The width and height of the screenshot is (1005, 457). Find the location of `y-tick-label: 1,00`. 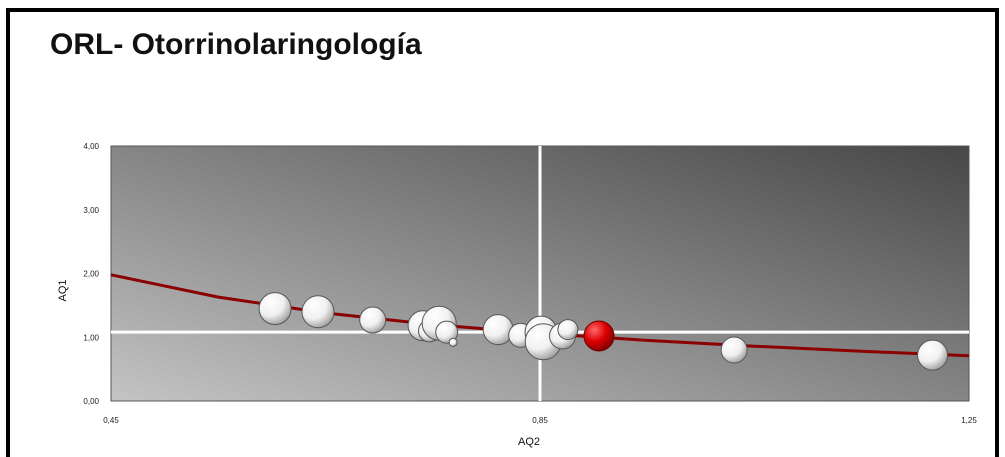

y-tick-label: 1,00 is located at coordinates (91, 337).